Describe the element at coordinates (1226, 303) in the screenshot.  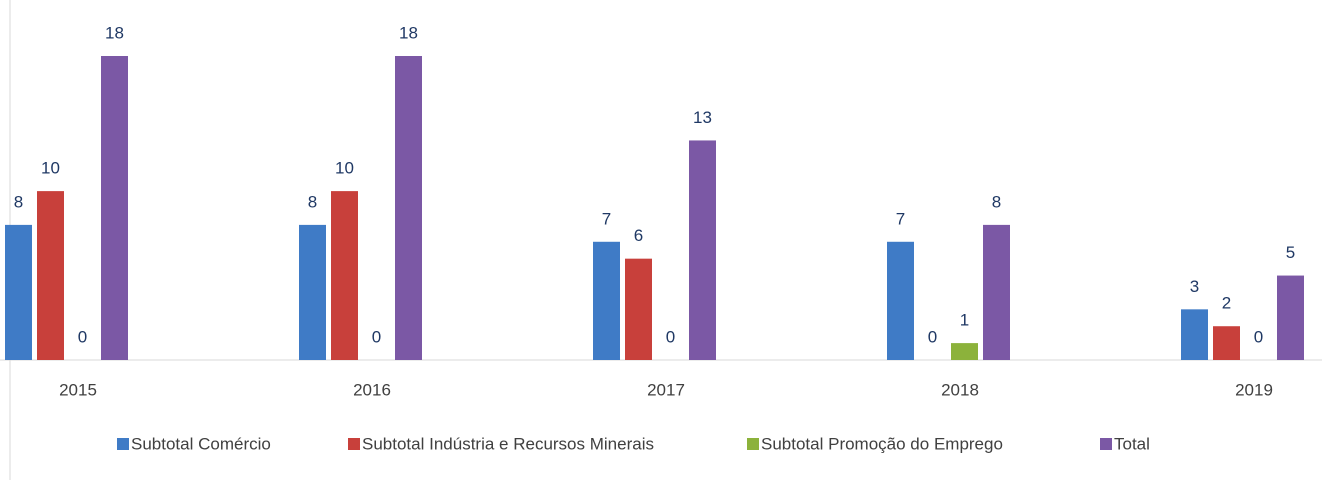
I see `value-label: 2` at that location.